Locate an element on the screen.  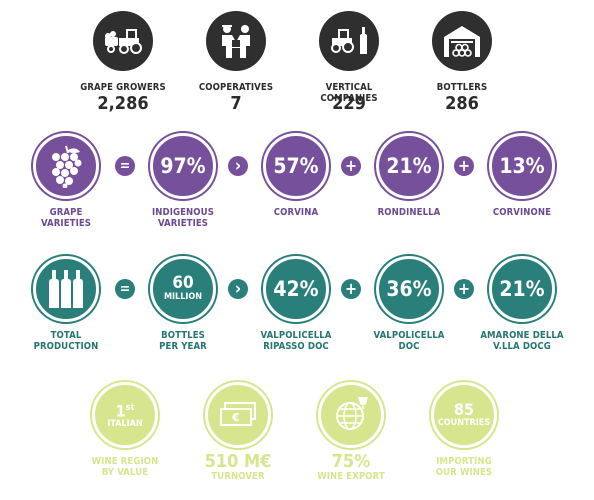
wine-value: 21% is located at coordinates (522, 289).